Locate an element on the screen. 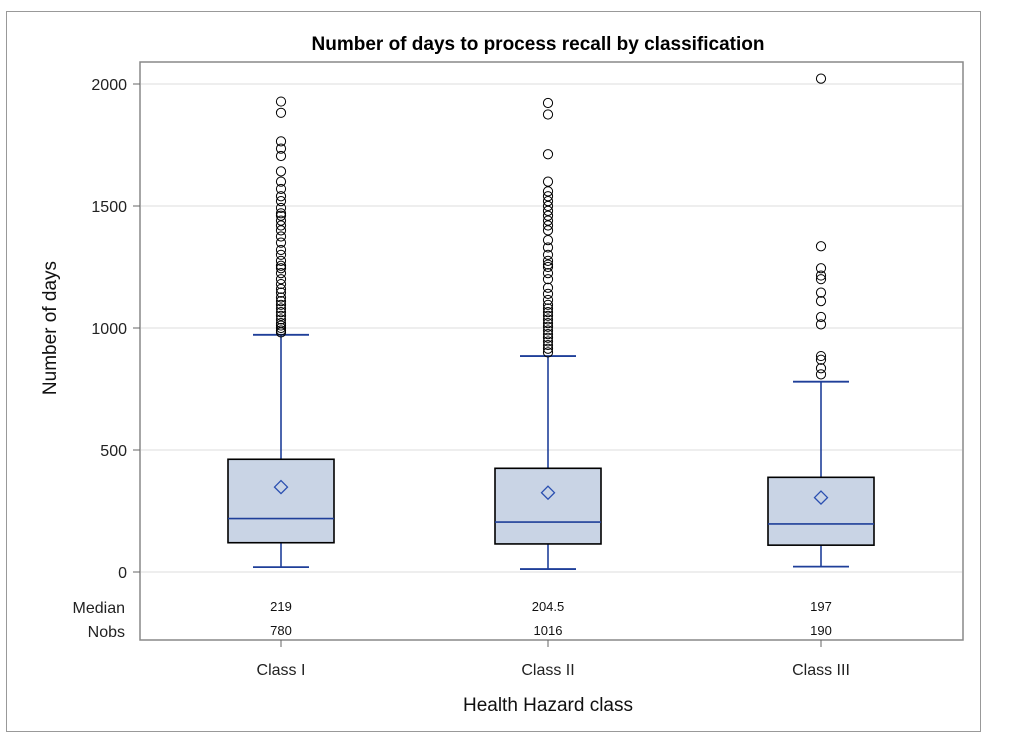  x-category-label: Class II is located at coordinates (547, 670).